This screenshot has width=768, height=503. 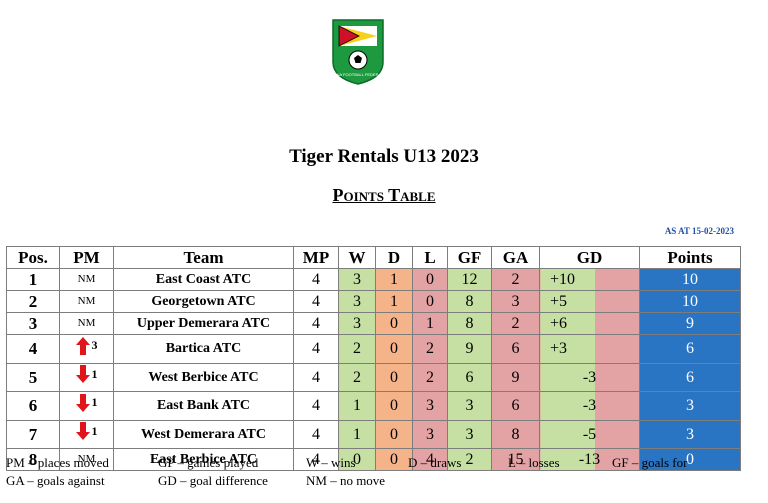 What do you see at coordinates (203, 349) in the screenshot?
I see `team-name: Bartica ATC` at bounding box center [203, 349].